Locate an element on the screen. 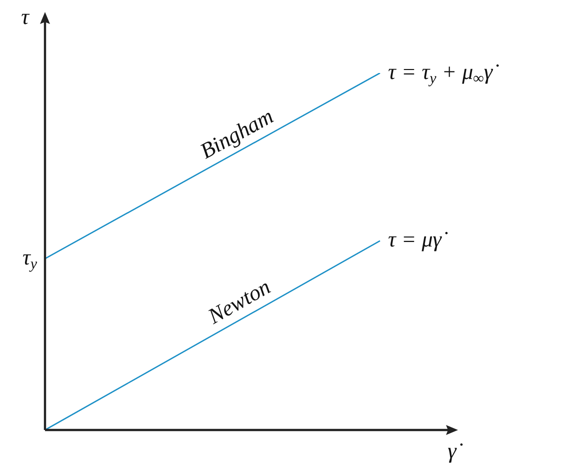  x-axis-title: γ̇ is located at coordinates (456, 450).